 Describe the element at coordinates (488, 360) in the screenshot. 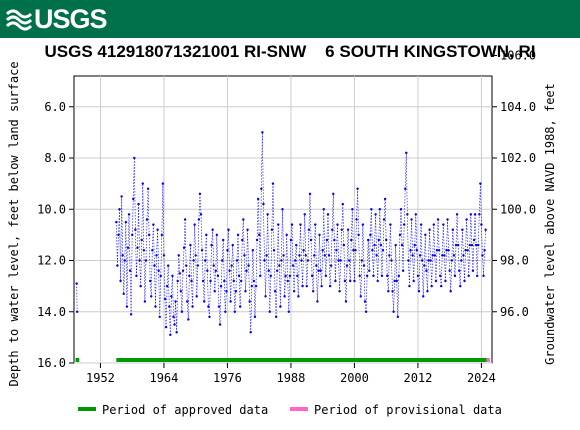

I see `provisional-period-bar` at that location.